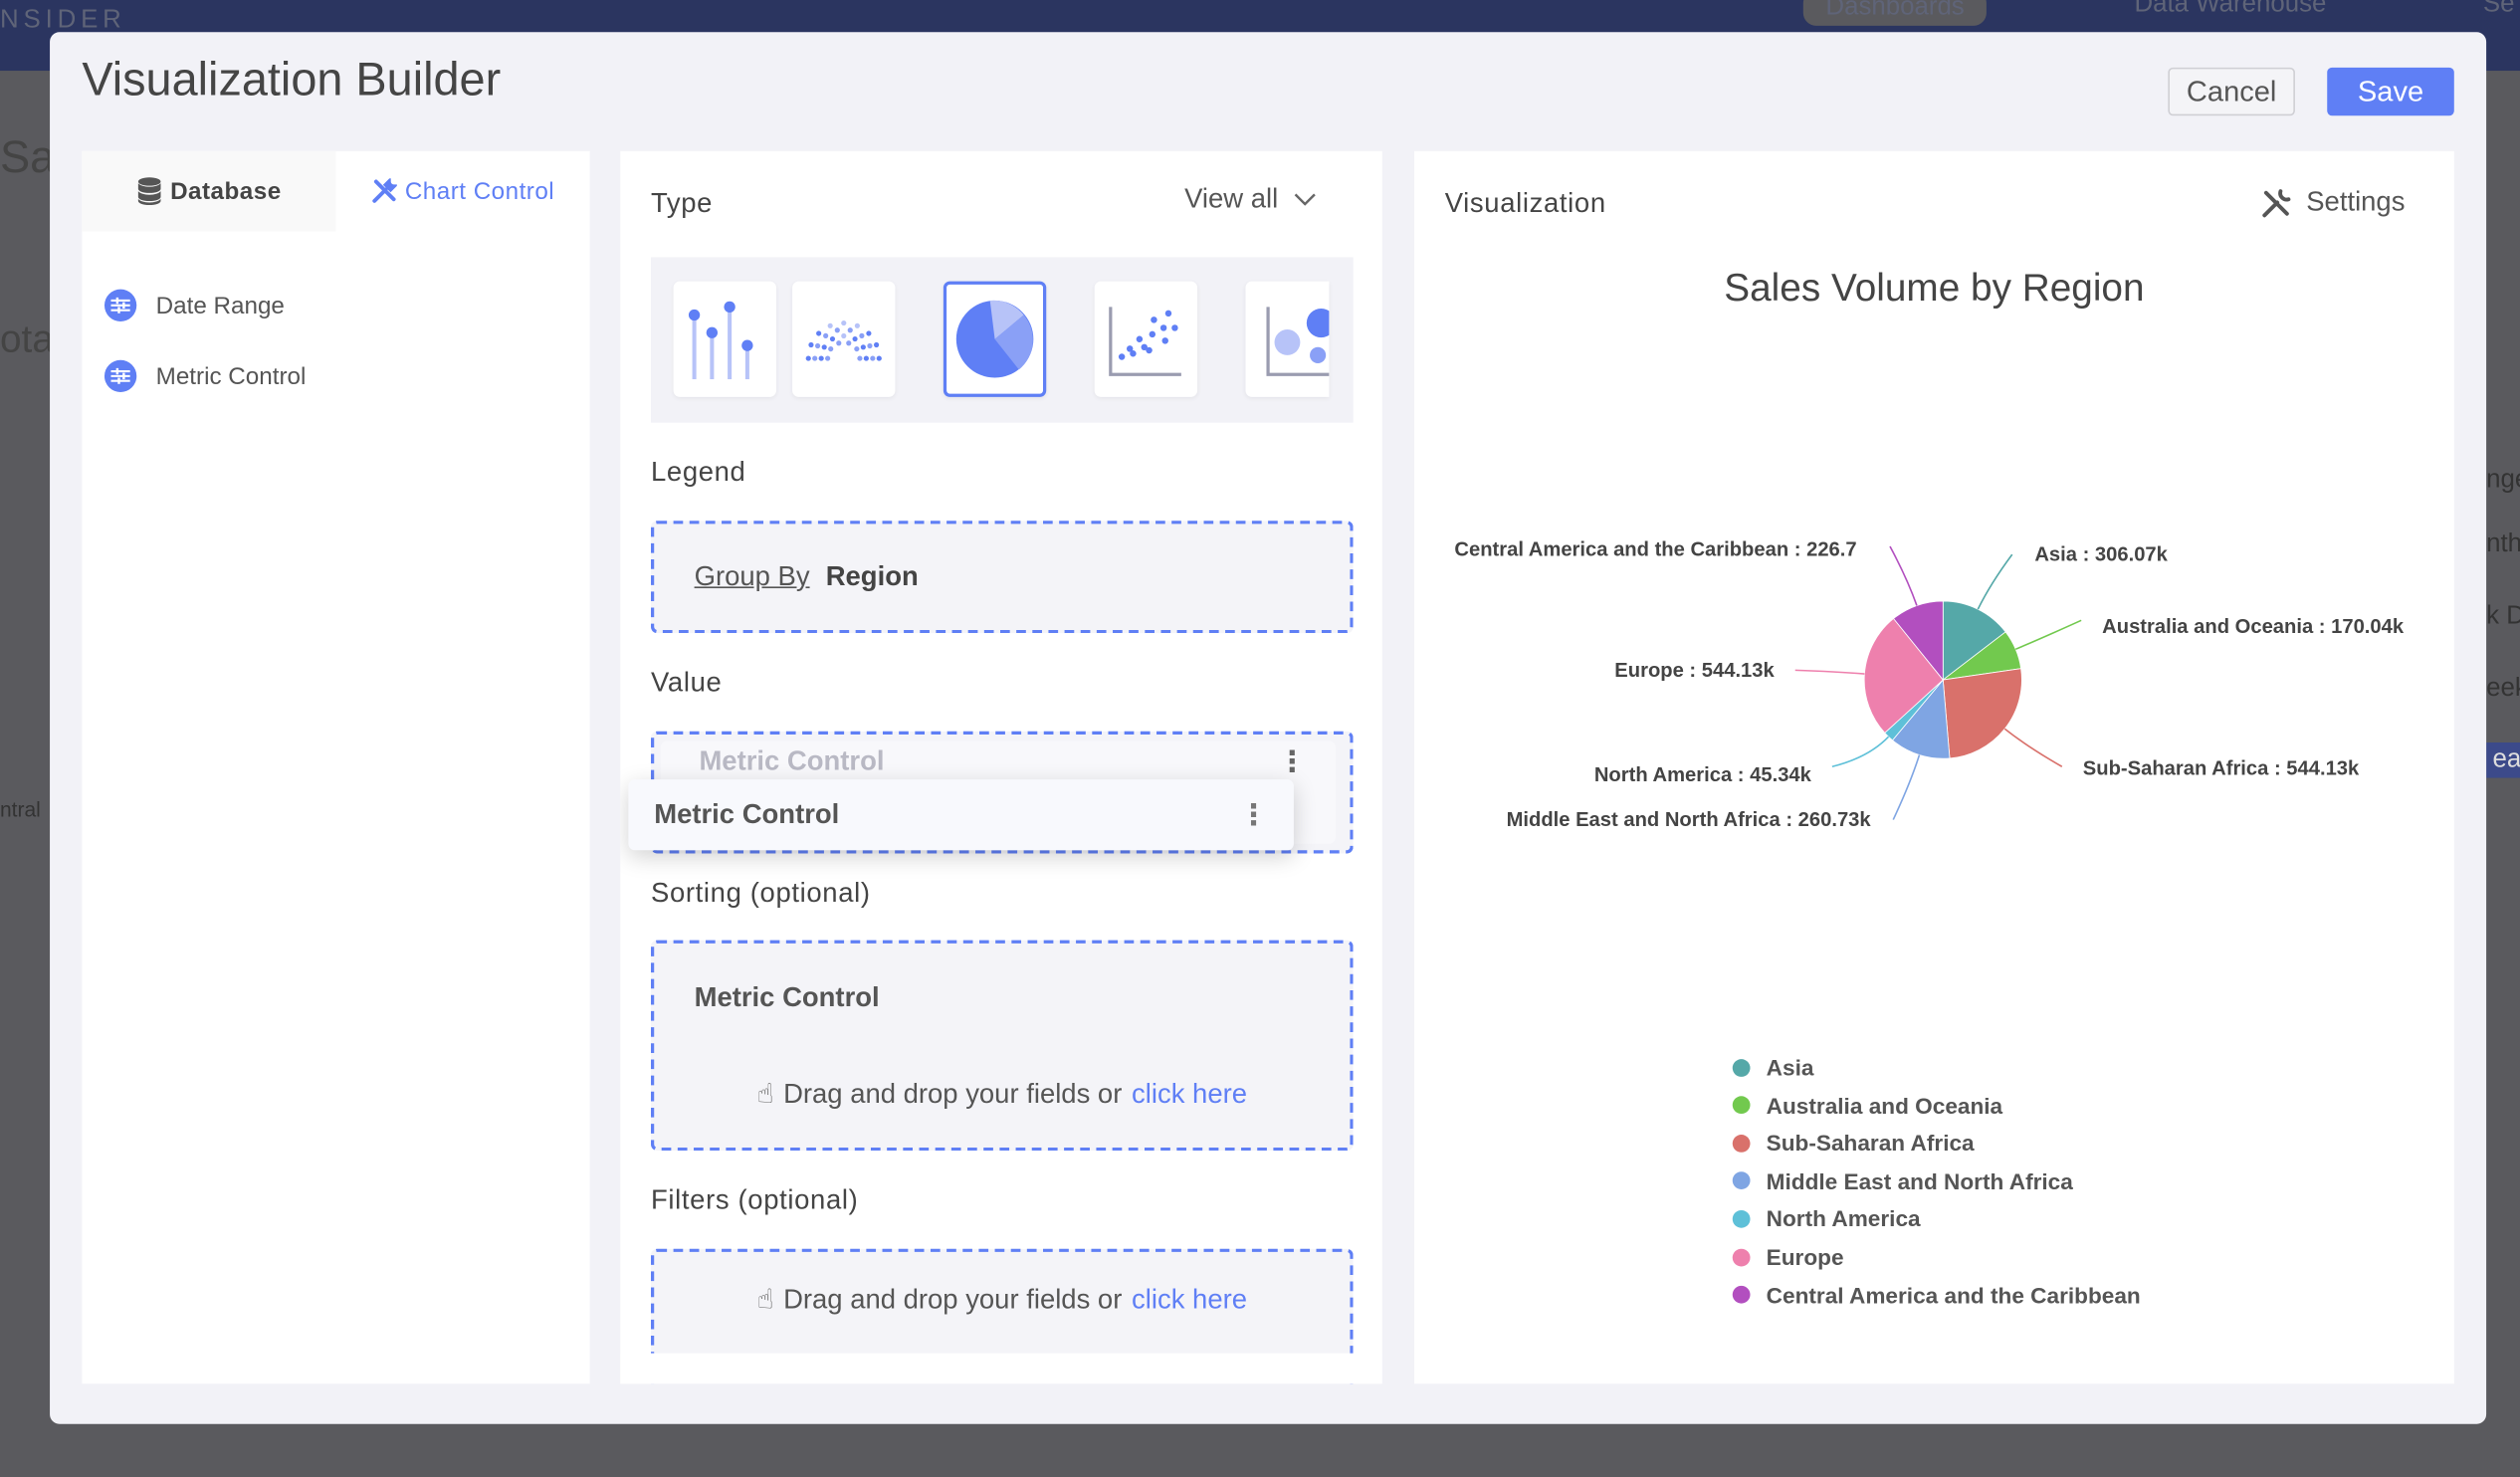 This screenshot has width=2520, height=1477. What do you see at coordinates (2231, 91) in the screenshot?
I see `cancel-button: Cancel` at bounding box center [2231, 91].